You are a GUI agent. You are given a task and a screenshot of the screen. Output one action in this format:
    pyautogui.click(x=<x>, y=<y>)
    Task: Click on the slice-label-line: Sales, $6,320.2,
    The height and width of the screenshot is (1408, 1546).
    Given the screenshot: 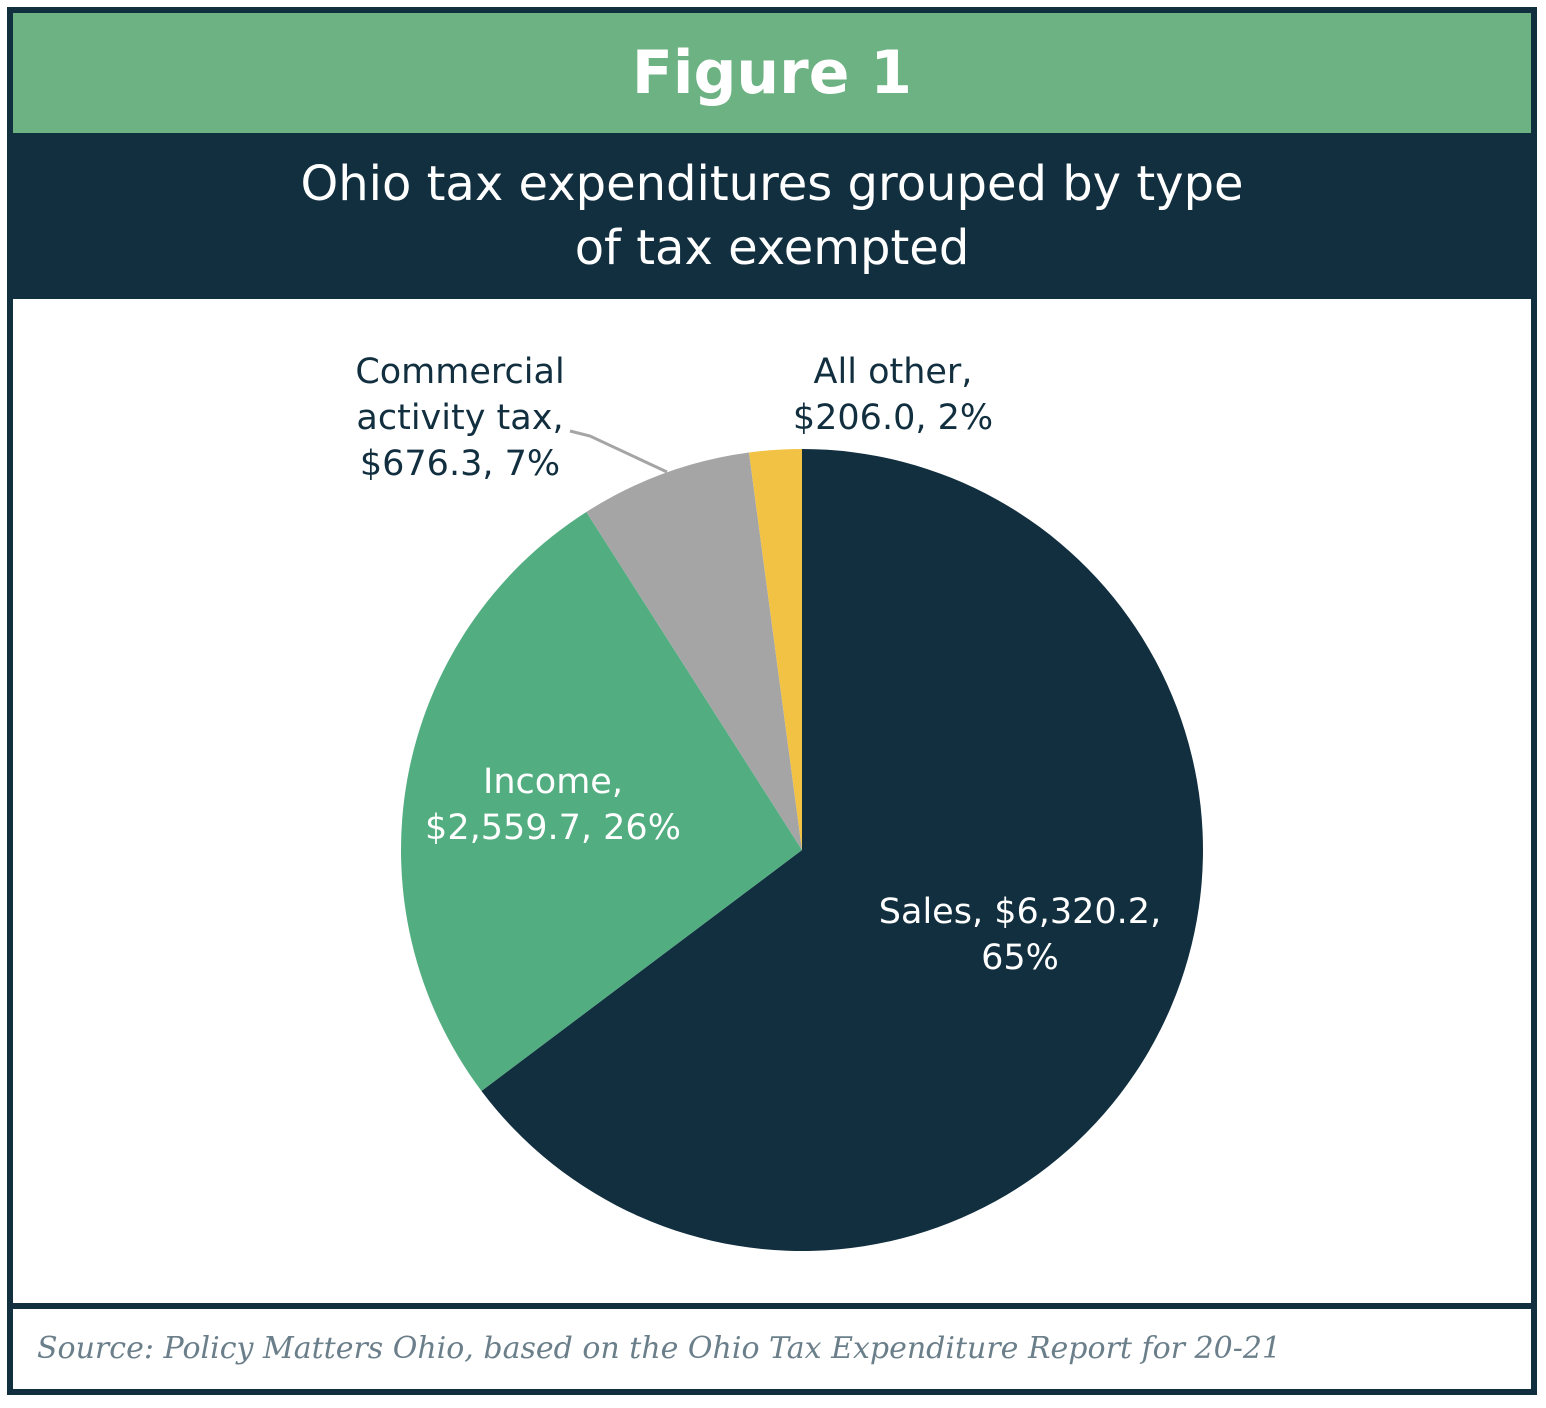 What is the action you would take?
    pyautogui.click(x=1020, y=912)
    